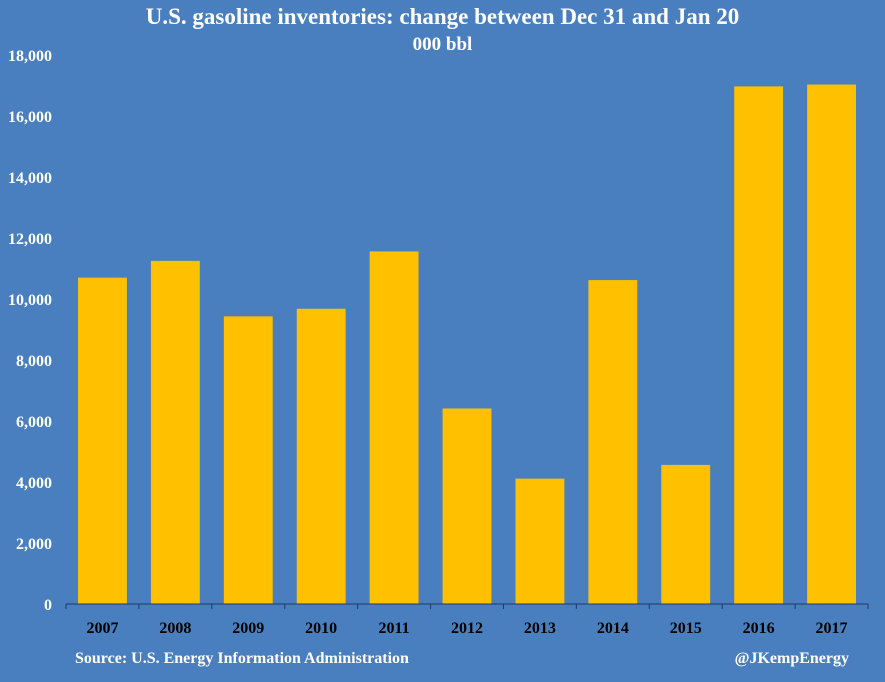 The image size is (885, 682). What do you see at coordinates (467, 628) in the screenshot?
I see `x-tick-label: 2012` at bounding box center [467, 628].